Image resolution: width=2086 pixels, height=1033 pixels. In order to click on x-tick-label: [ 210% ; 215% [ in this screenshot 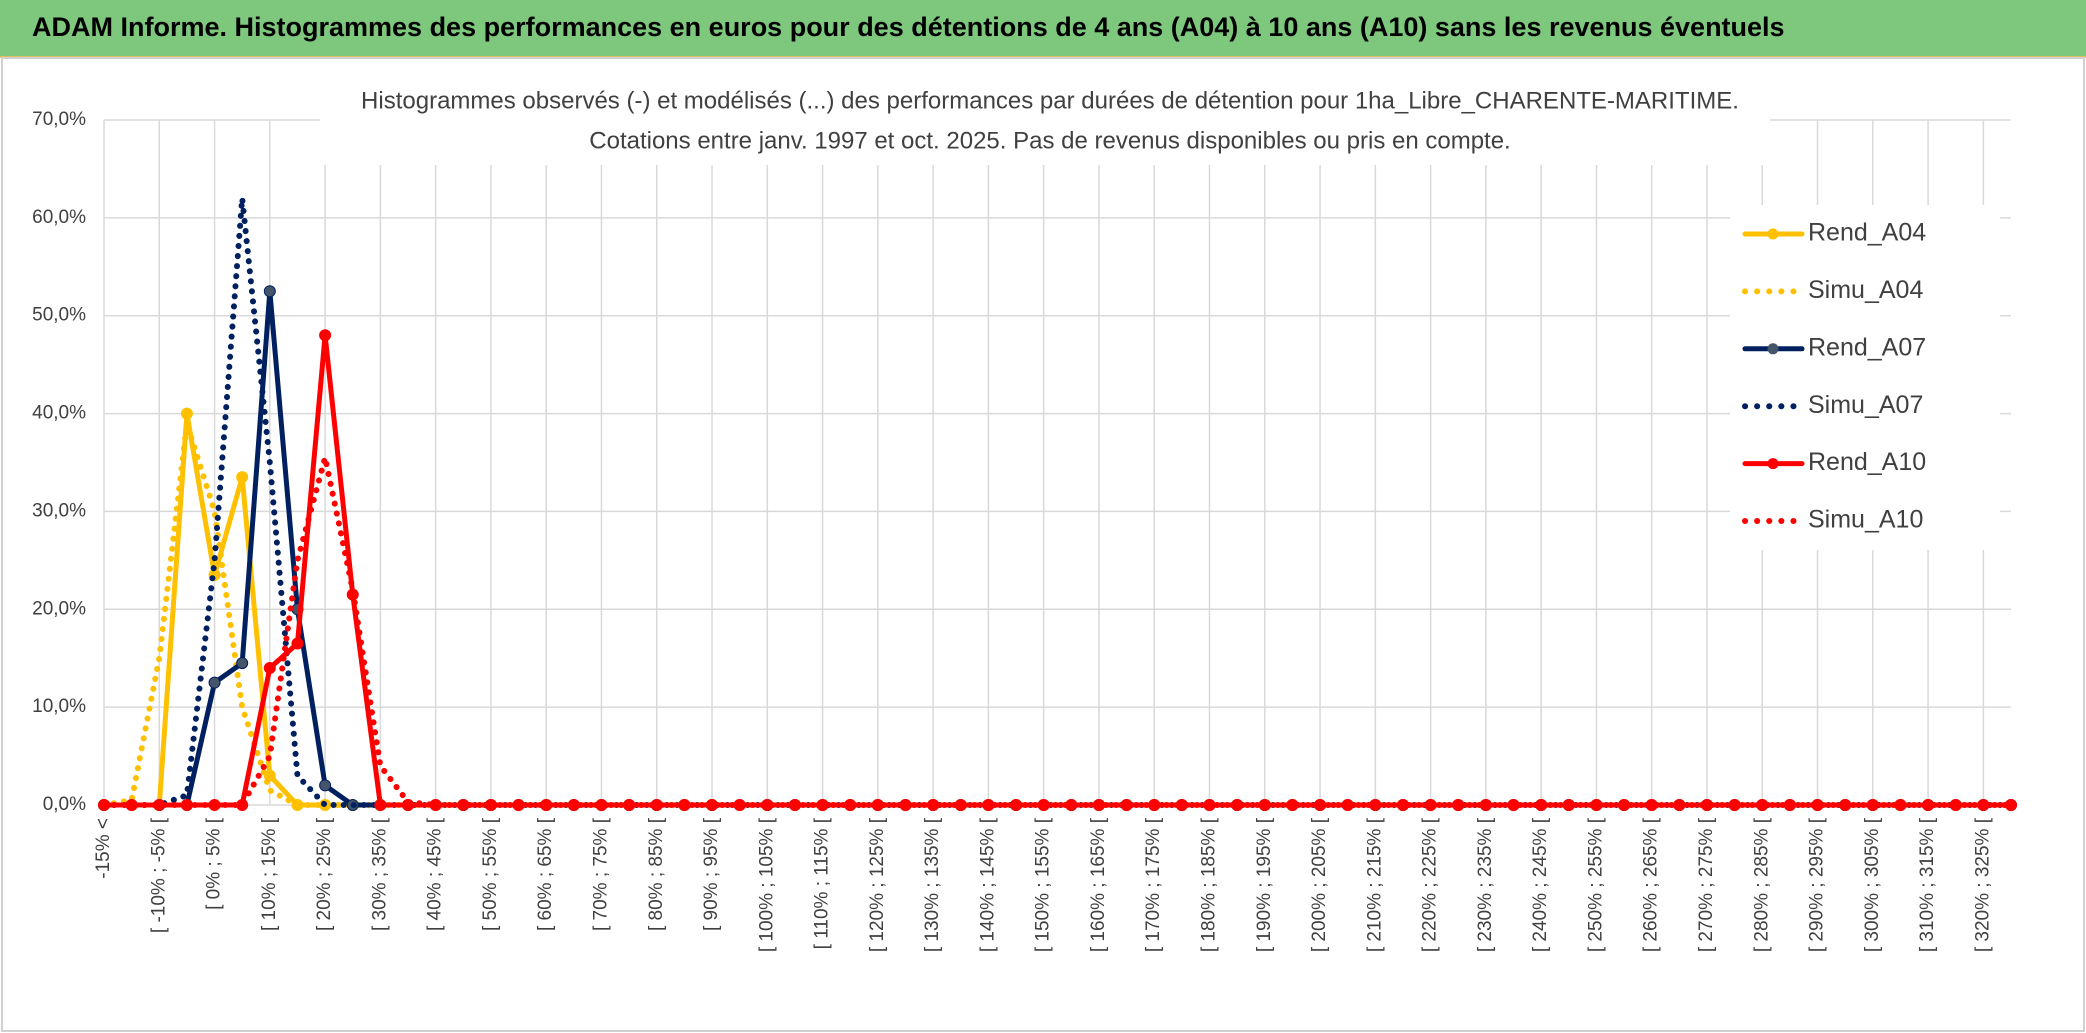, I will do `click(1374, 884)`.